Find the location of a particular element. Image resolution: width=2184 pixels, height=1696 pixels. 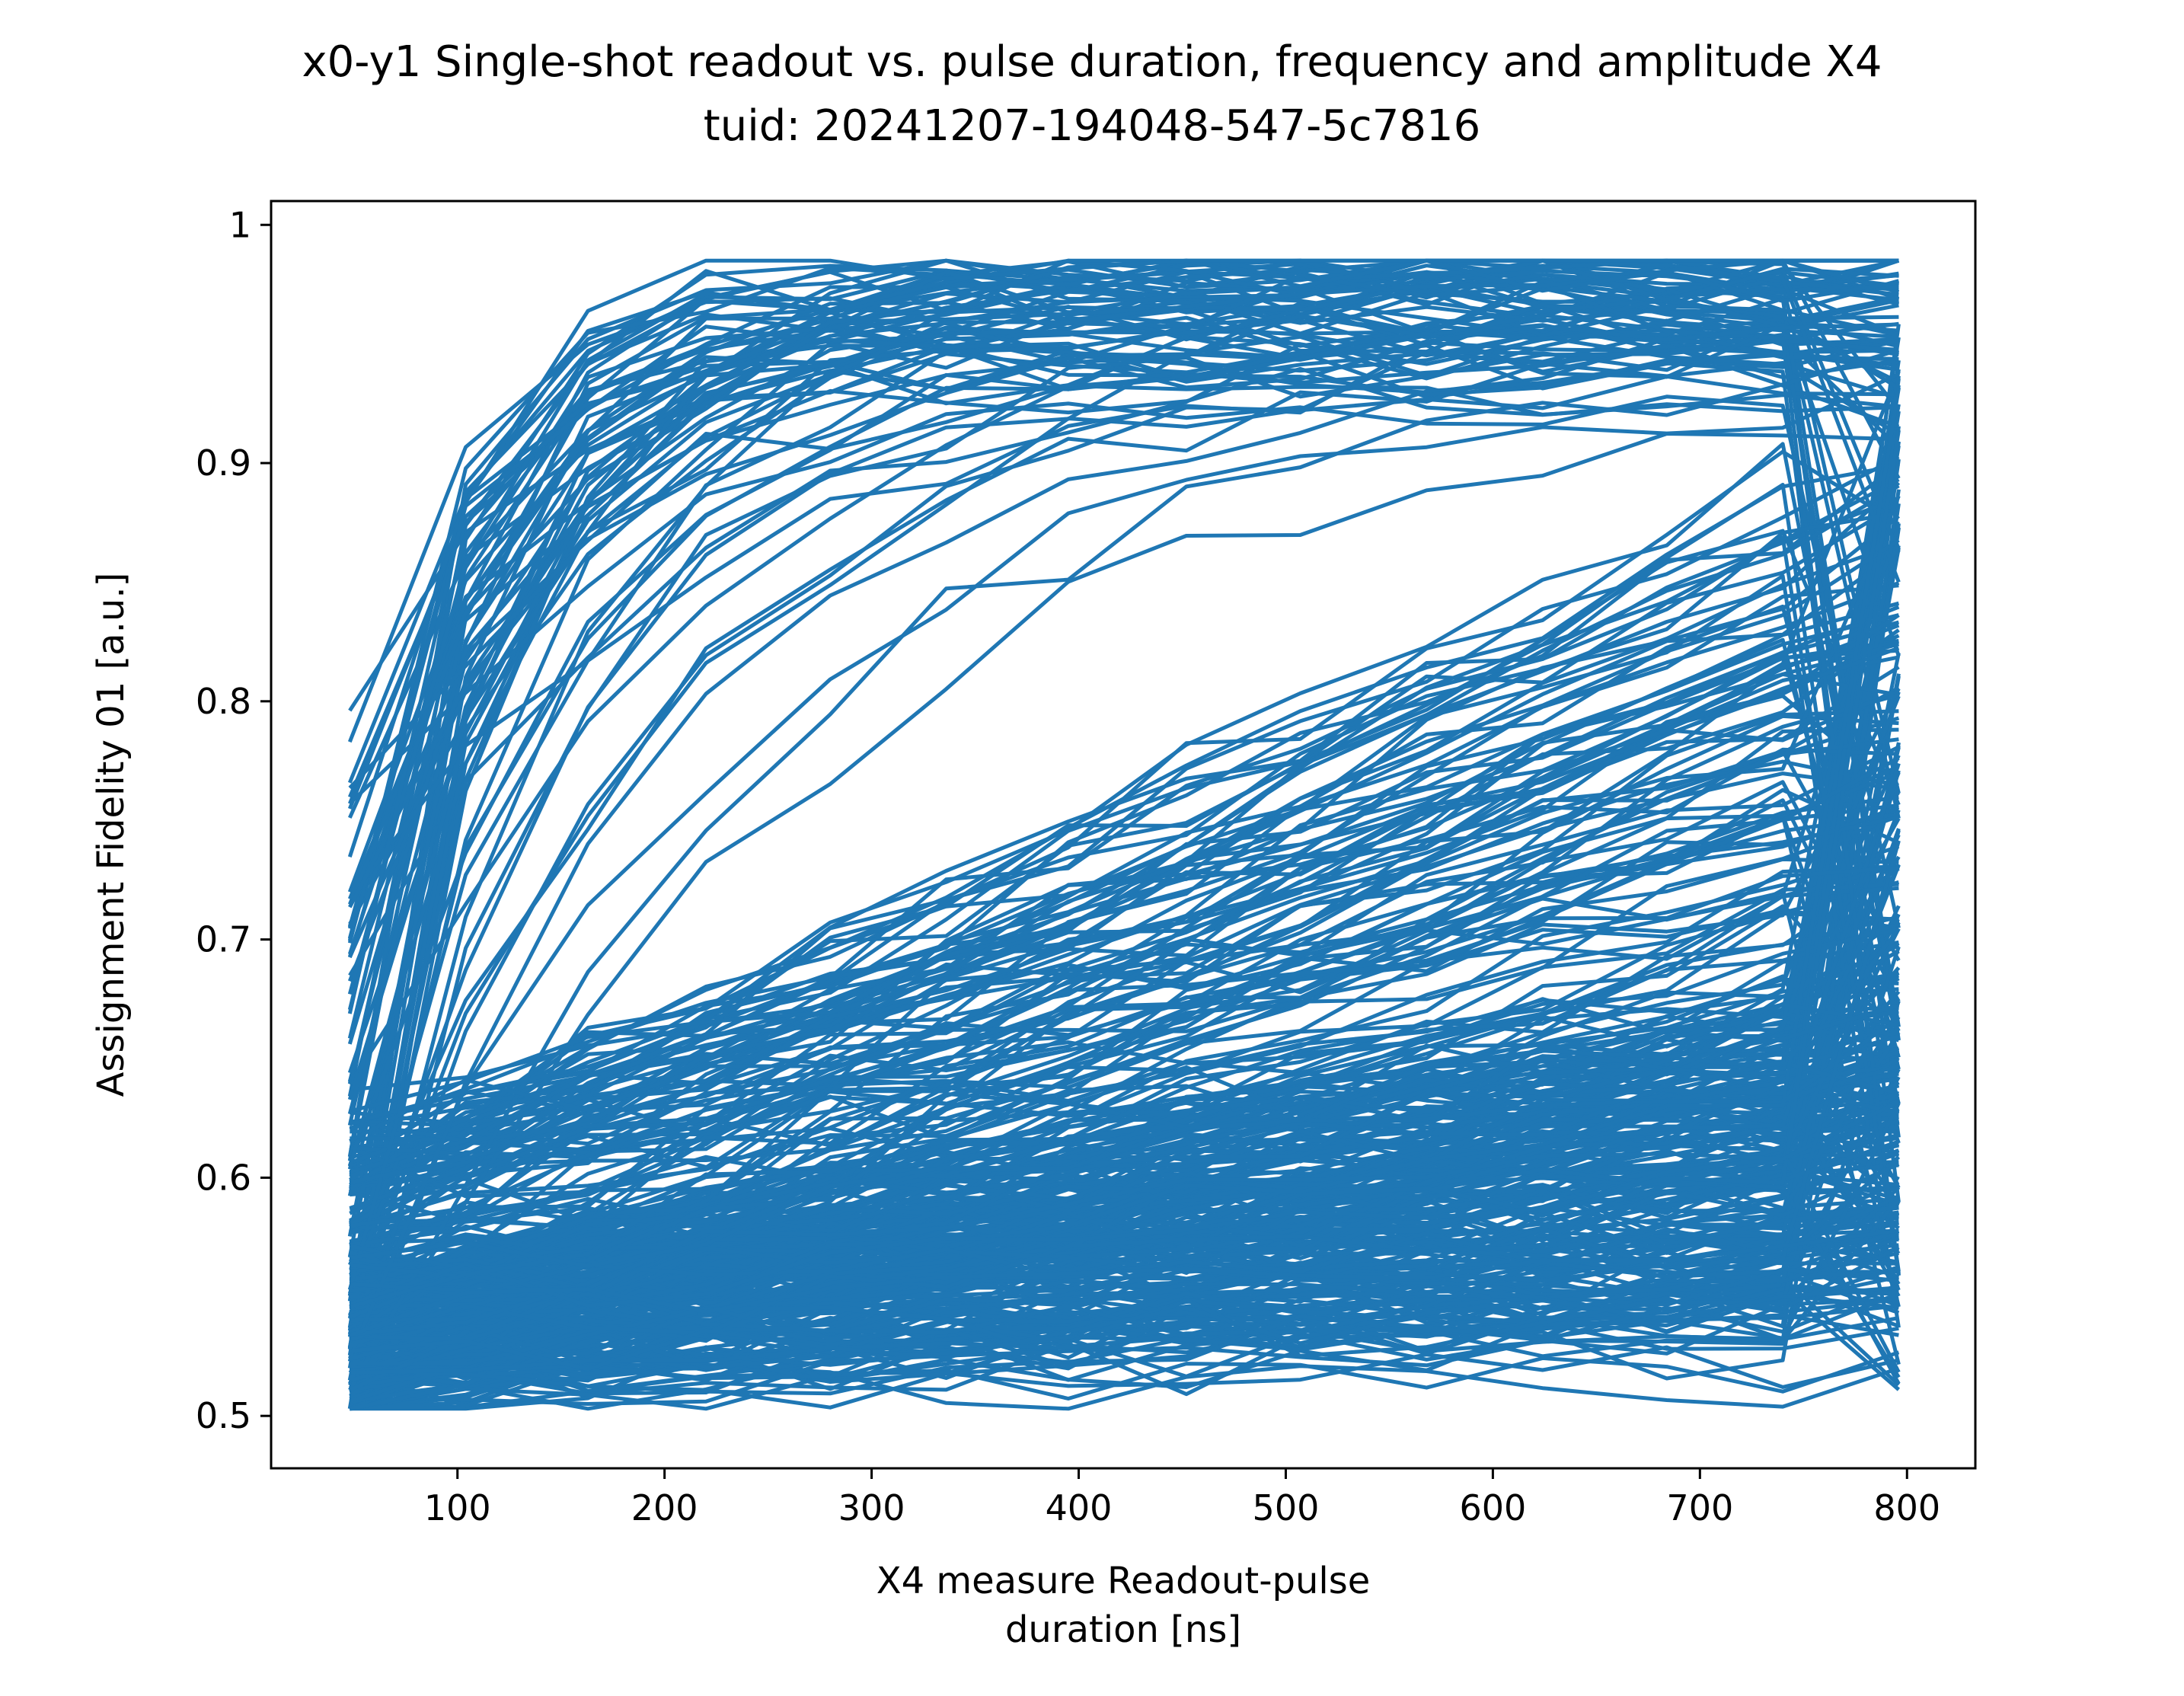

x-tick-label: 200 is located at coordinates (664, 1507).